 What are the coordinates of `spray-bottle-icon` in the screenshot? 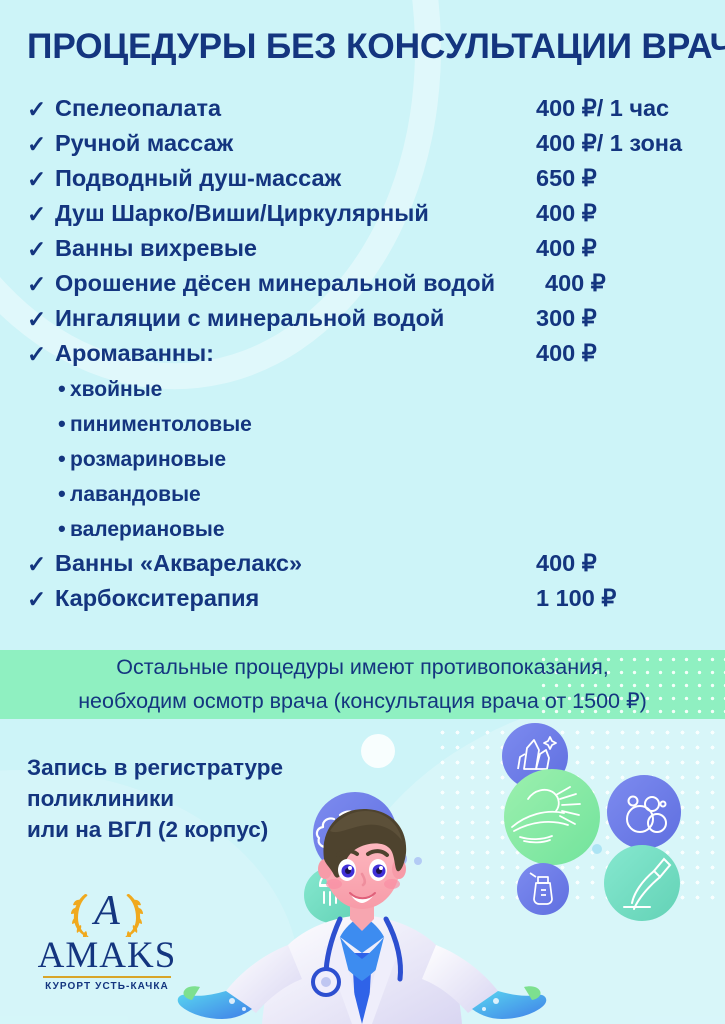 It's located at (543, 889).